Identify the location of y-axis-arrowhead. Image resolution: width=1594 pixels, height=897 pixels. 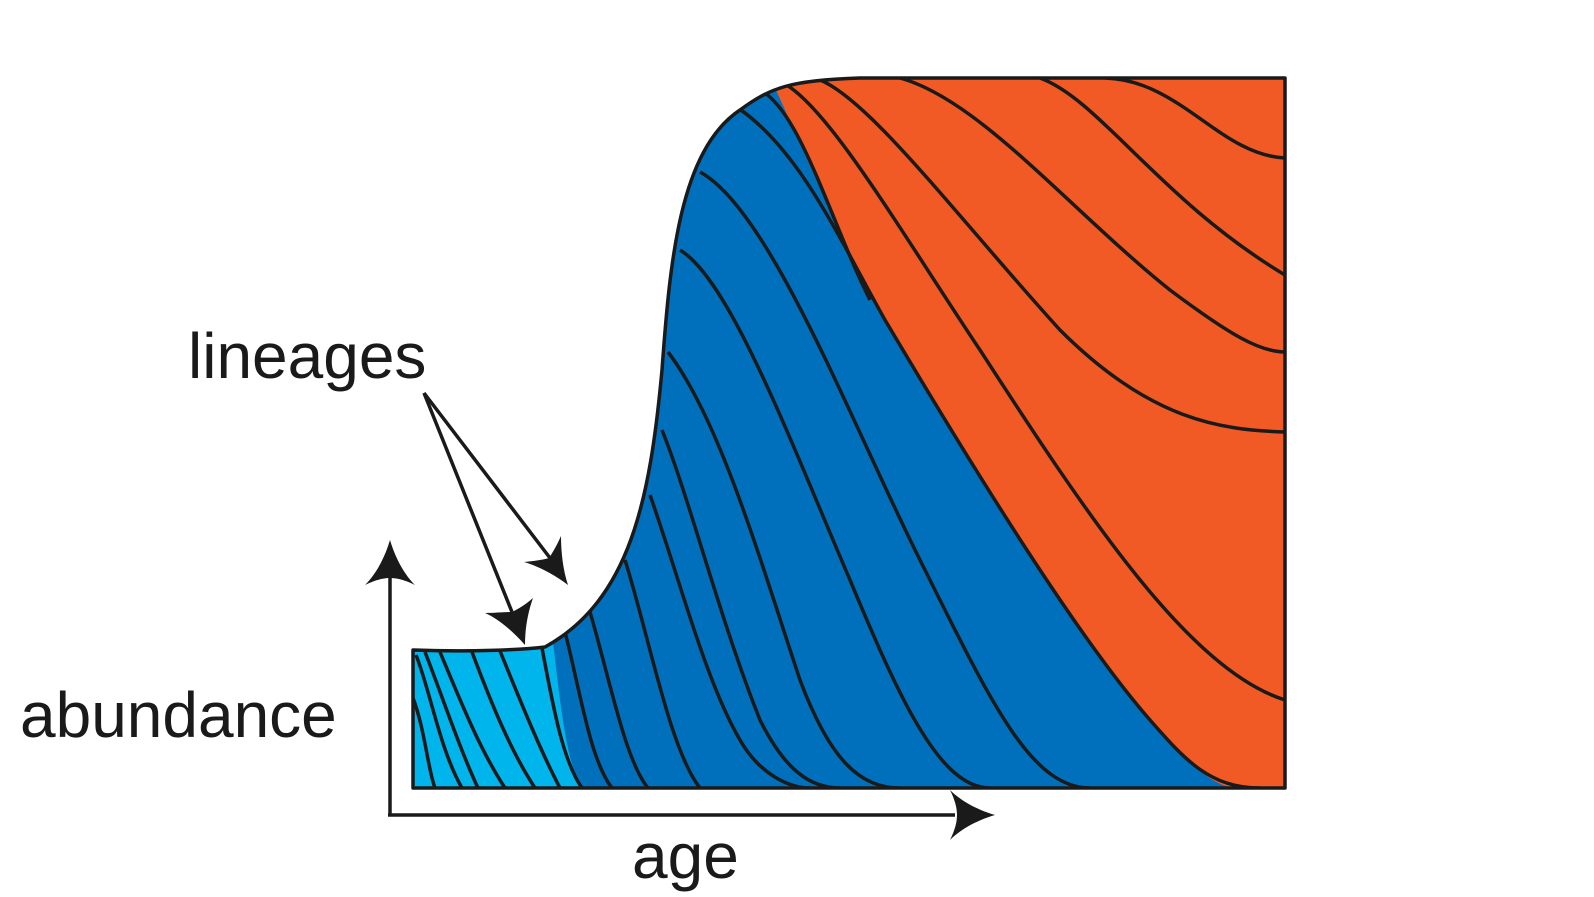
(390, 562).